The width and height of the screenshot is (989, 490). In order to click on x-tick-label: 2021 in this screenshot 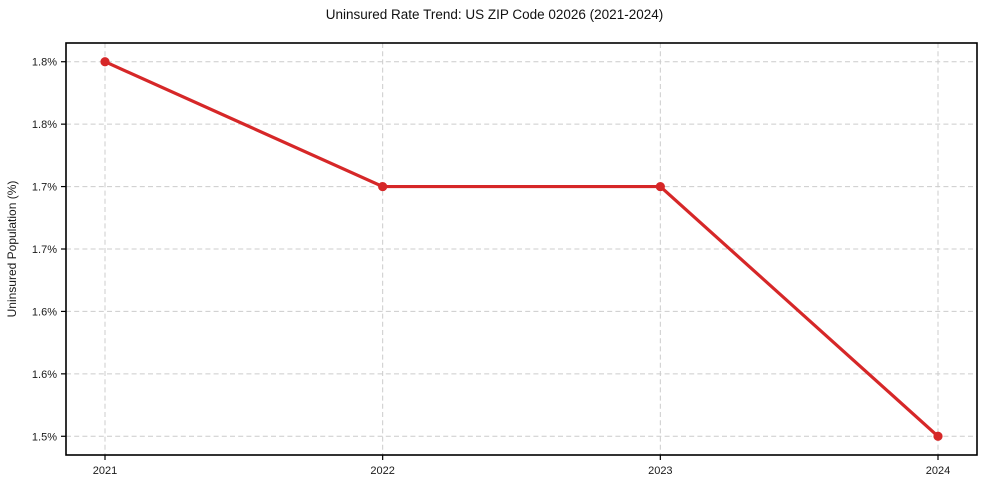, I will do `click(105, 471)`.